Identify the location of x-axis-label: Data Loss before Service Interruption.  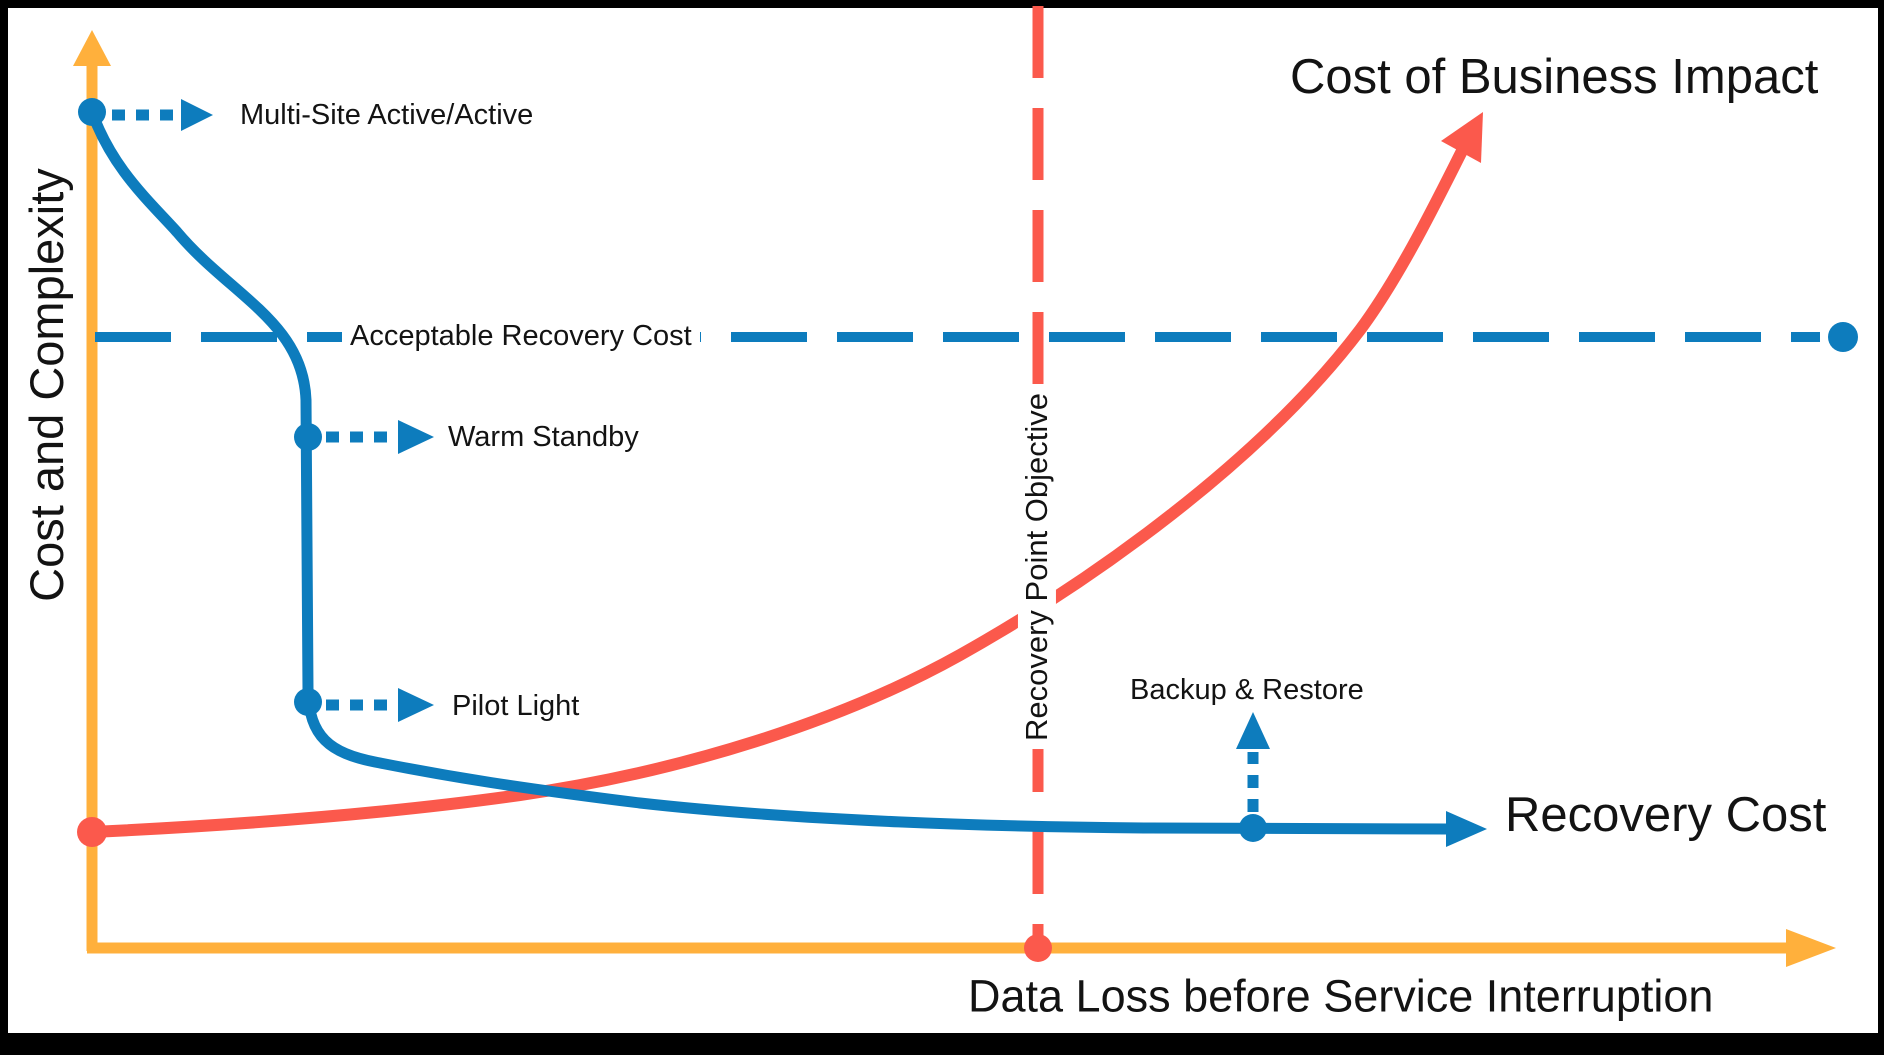
(1341, 996).